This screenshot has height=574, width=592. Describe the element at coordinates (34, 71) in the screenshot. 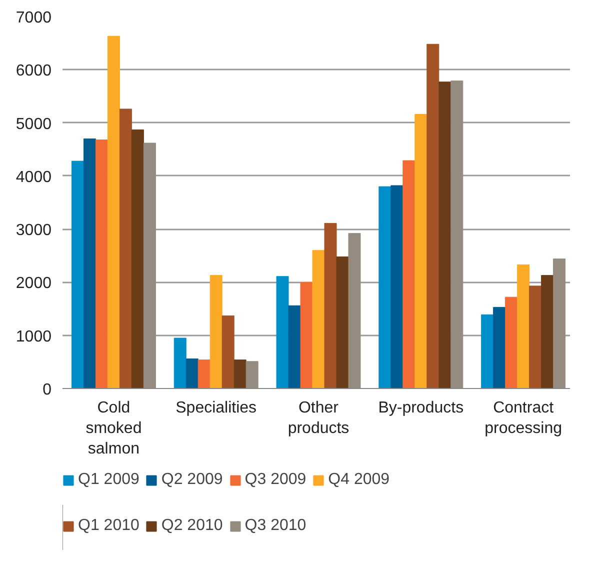

I see `y-tick-label: 6000` at that location.